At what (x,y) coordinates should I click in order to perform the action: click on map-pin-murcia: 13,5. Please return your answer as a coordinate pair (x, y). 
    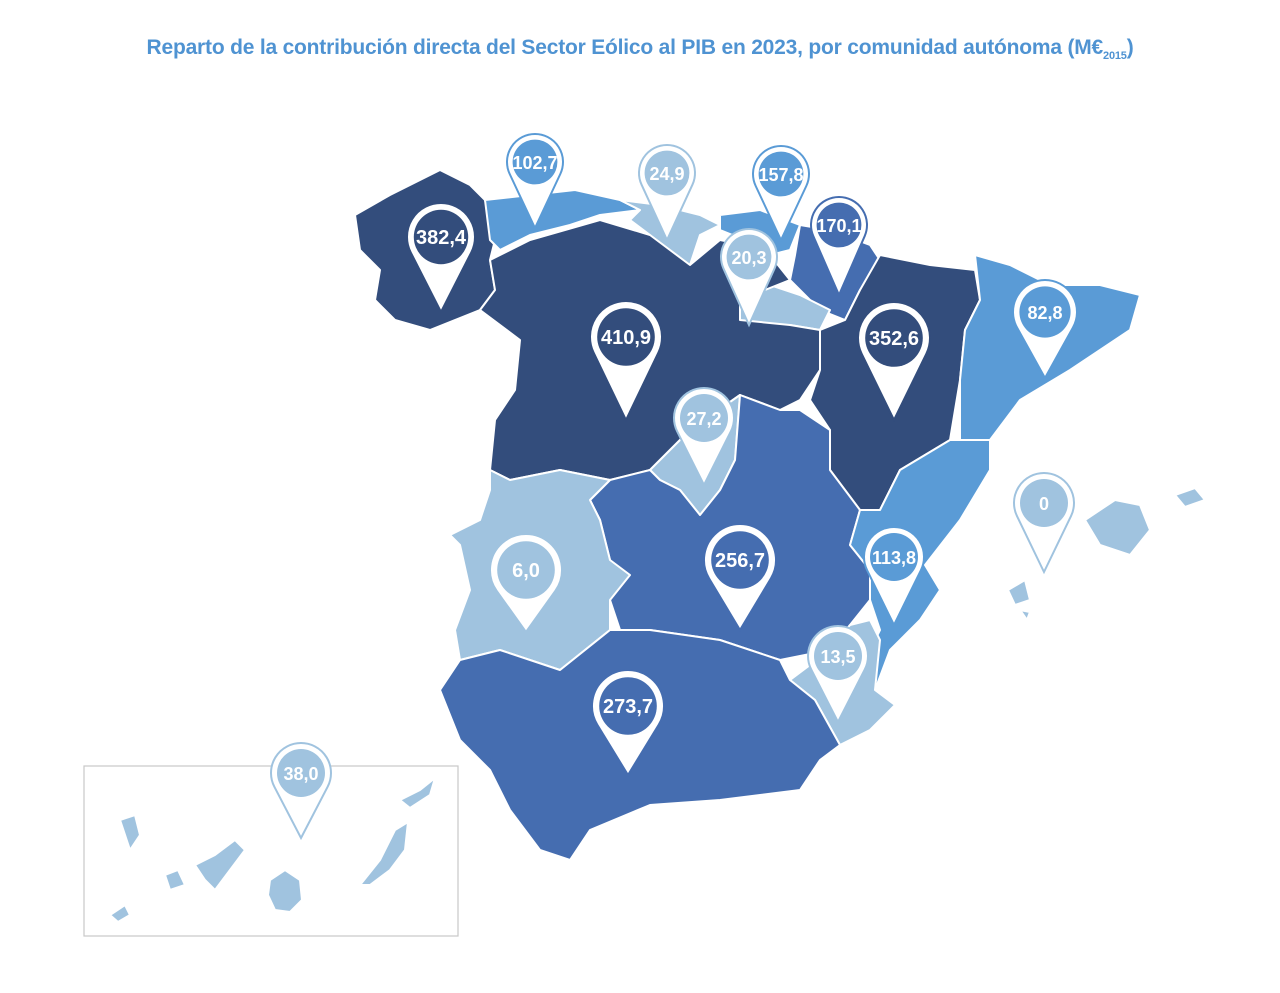
    Looking at the image, I should click on (838, 675).